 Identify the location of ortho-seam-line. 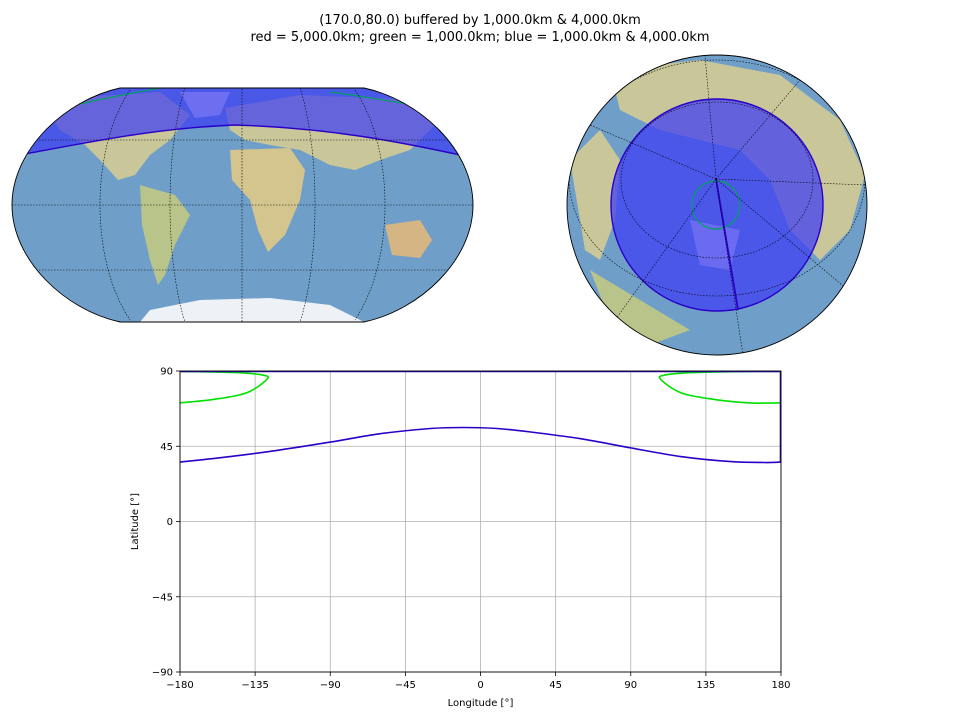
(727, 244).